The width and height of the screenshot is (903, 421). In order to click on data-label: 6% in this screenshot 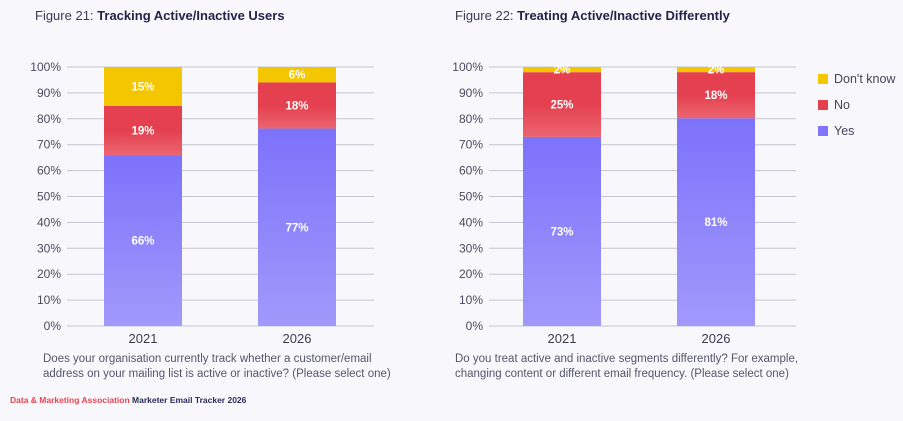, I will do `click(297, 76)`.